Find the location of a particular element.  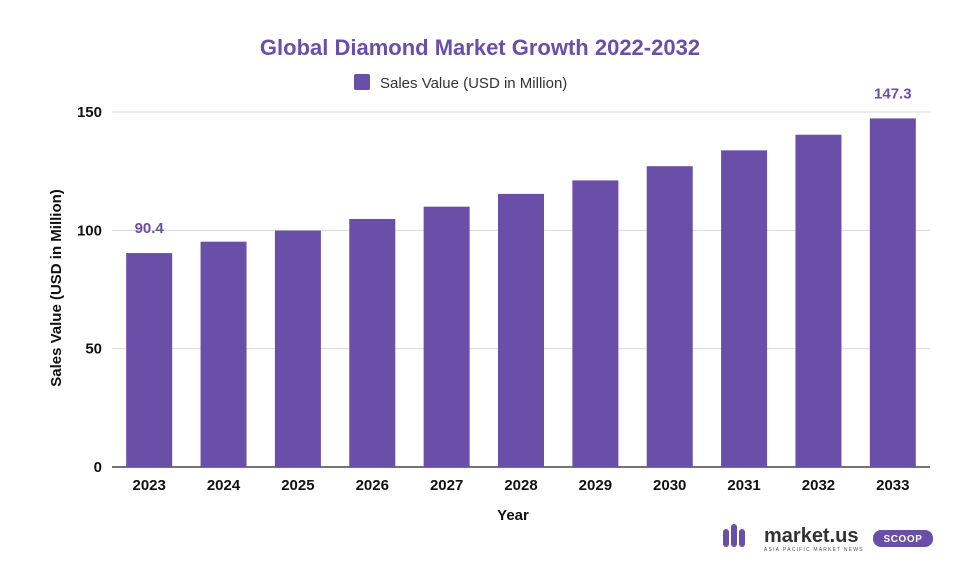

x-tick-label: 2029 is located at coordinates (595, 485).